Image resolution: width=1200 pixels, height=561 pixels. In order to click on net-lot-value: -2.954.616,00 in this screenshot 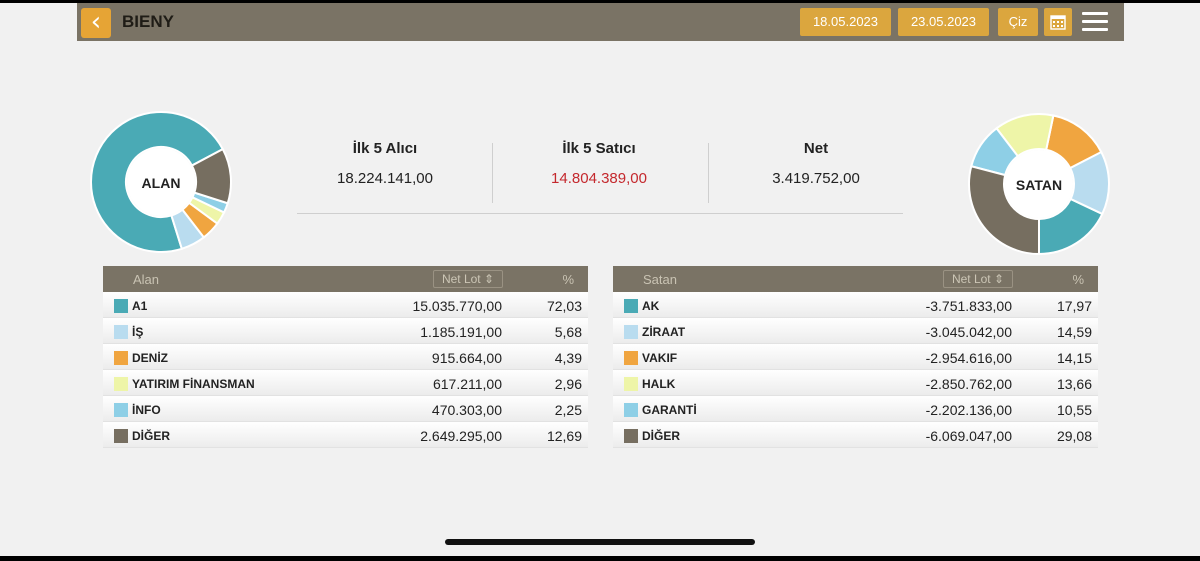, I will do `click(968, 358)`.